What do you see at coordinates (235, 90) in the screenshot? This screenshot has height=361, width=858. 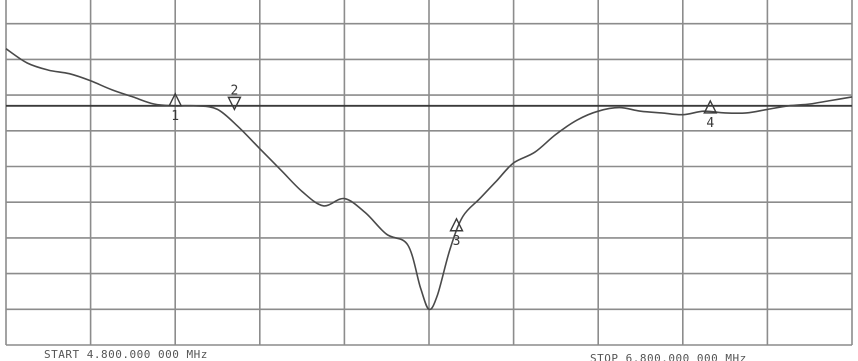 I see `marker-2-label: 2` at bounding box center [235, 90].